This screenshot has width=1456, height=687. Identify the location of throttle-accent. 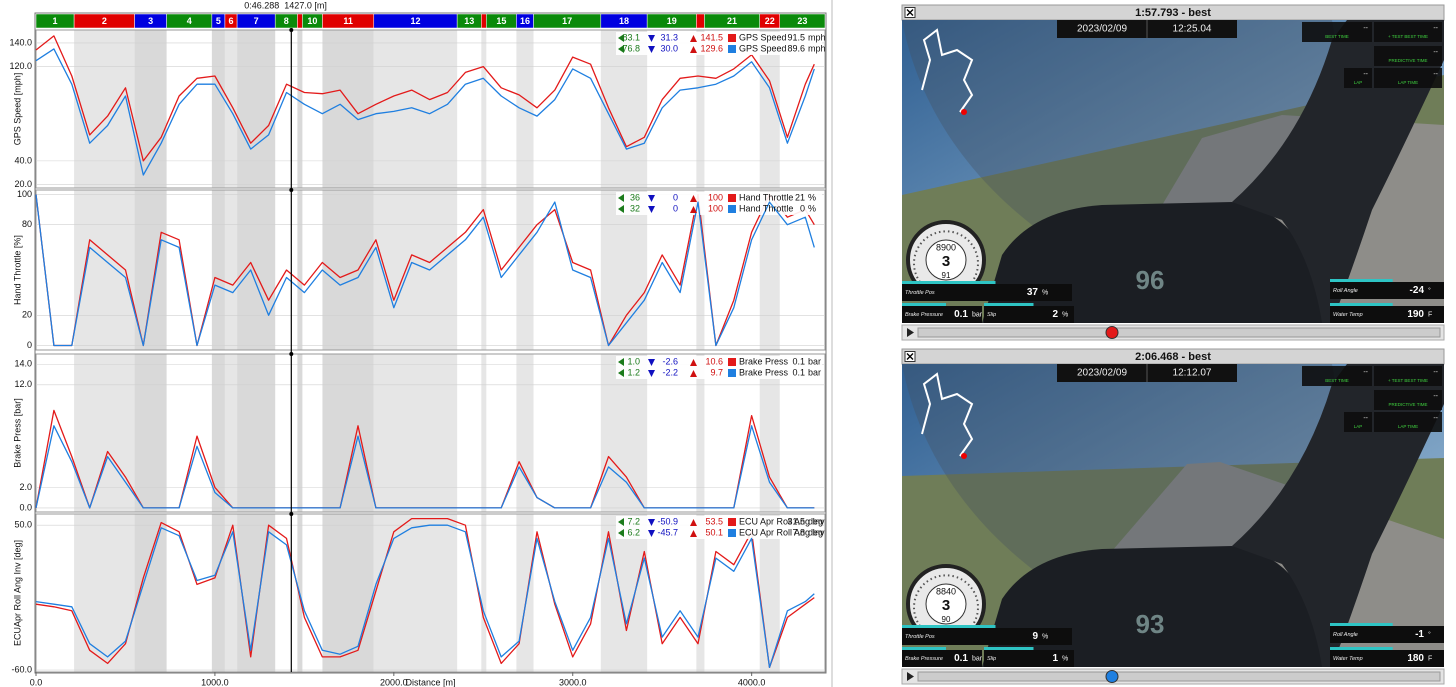
(949, 282).